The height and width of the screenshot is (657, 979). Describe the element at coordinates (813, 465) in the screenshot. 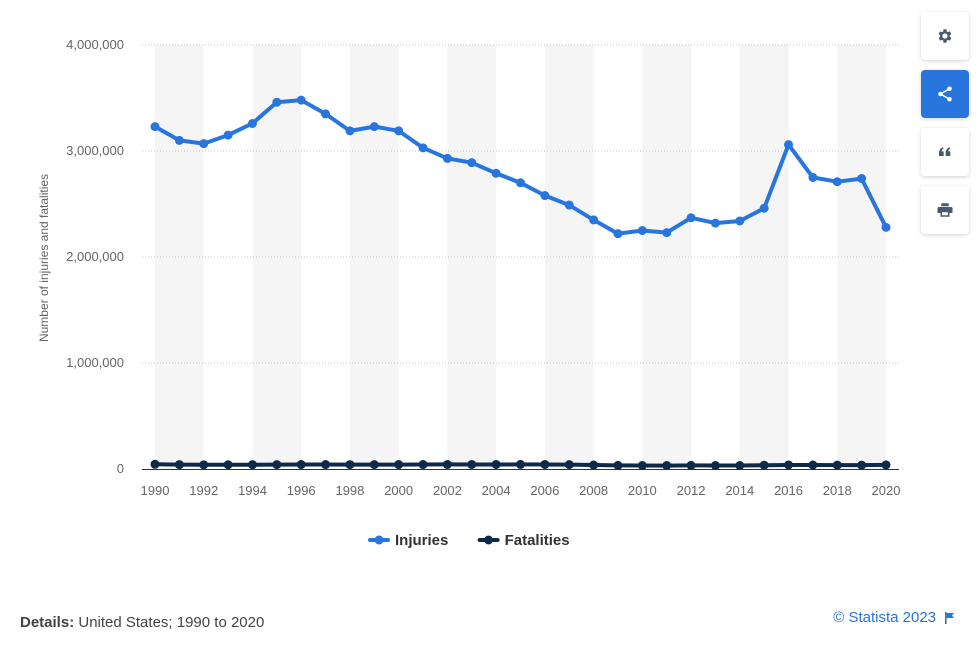

I see `data-point-fatalities-2017` at that location.